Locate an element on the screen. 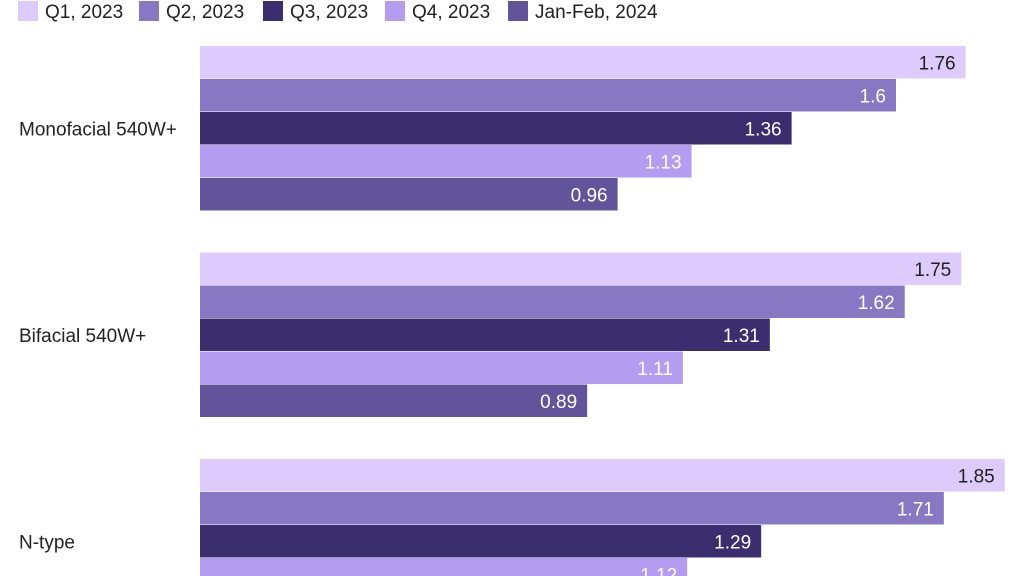 The height and width of the screenshot is (576, 1024). data-label: 1.11 is located at coordinates (655, 369).